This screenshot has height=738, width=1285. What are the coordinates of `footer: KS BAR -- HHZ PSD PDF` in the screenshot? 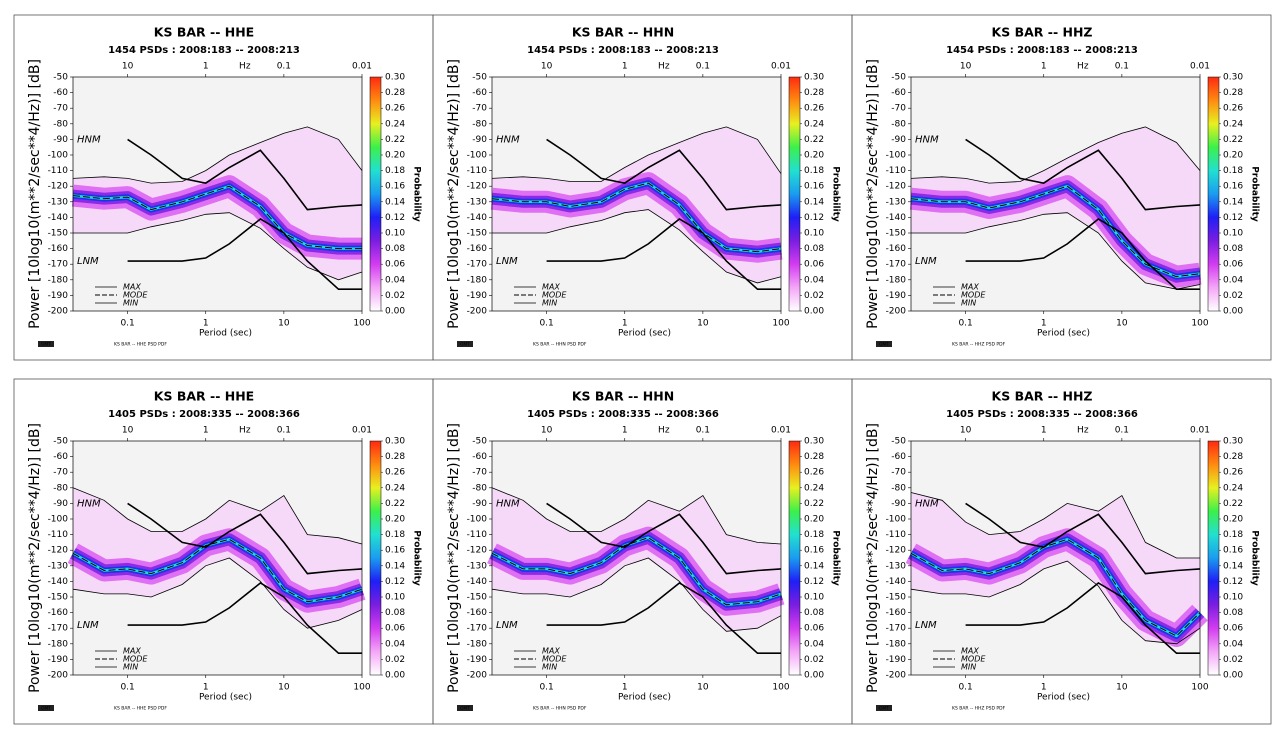 It's located at (979, 345).